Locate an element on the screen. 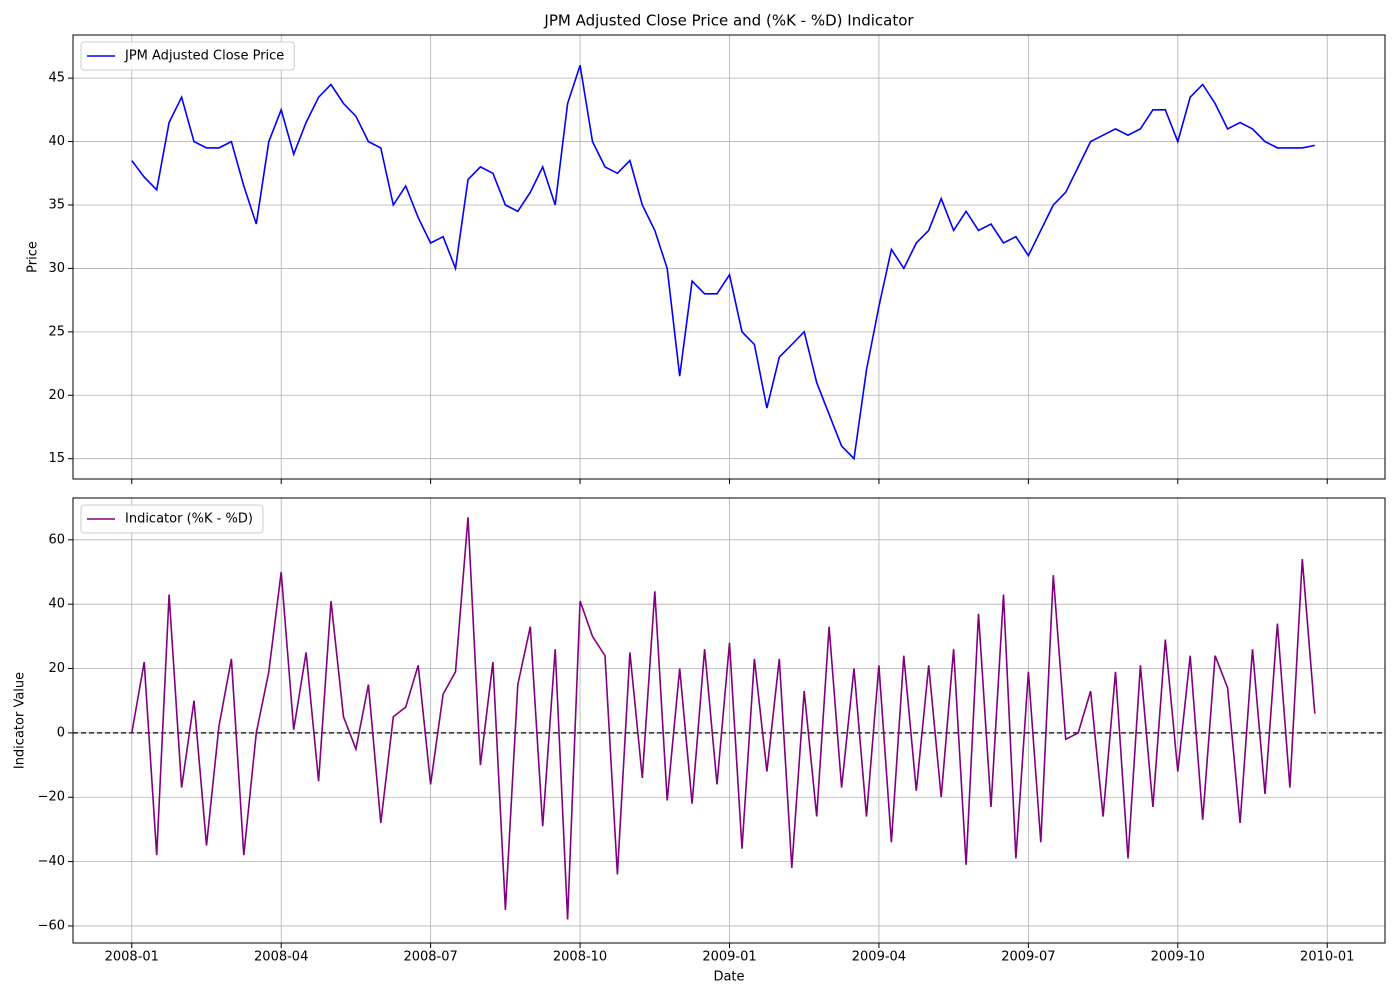 This screenshot has height=1000, width=1400. legend: JPM Adjusted Close Price is located at coordinates (187, 56).